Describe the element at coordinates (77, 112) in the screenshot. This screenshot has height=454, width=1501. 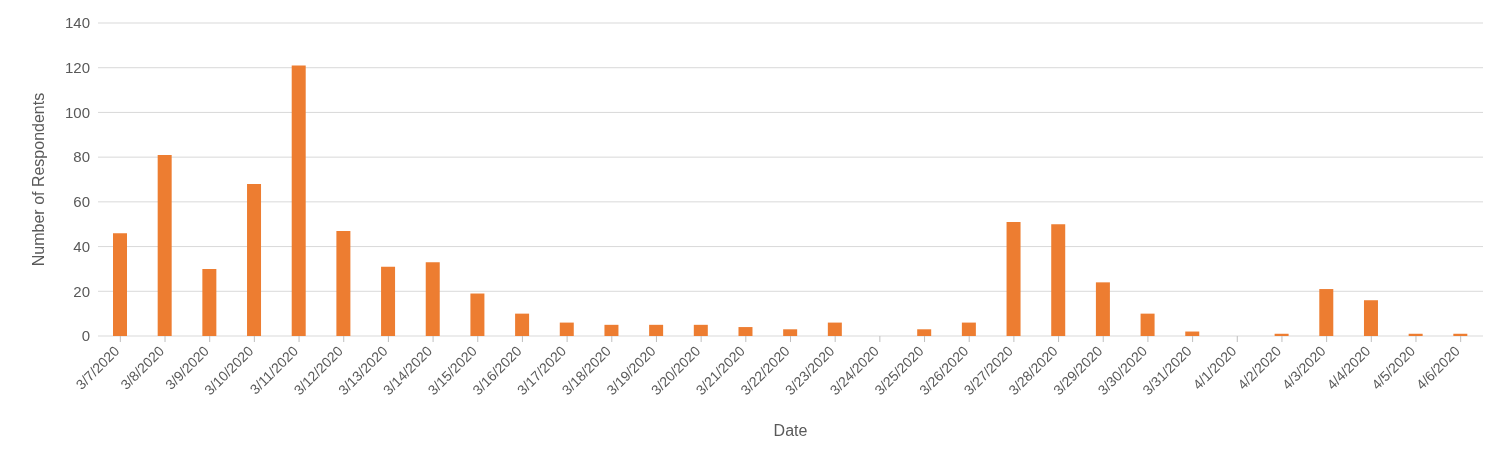
I see `y-tick-label: 100` at that location.